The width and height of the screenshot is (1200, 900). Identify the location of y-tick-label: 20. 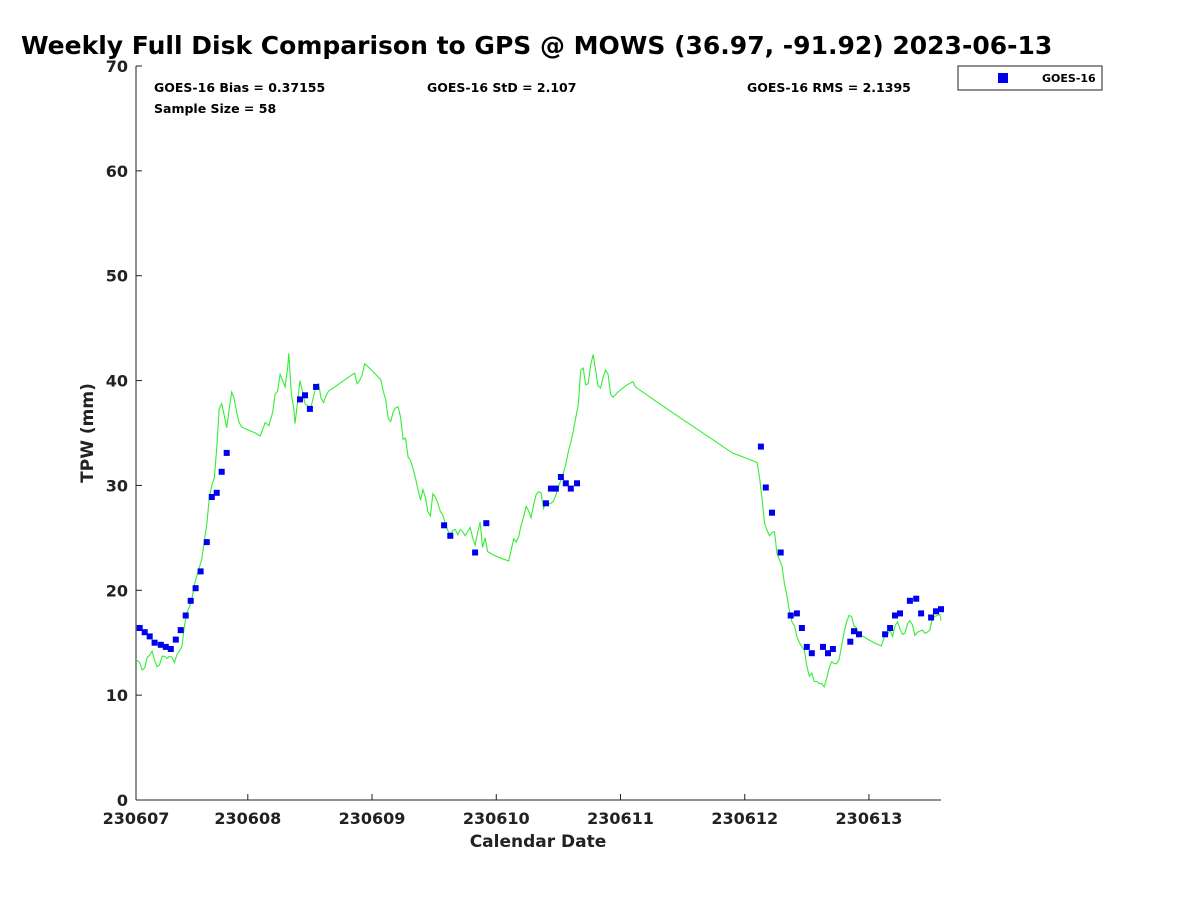
(117, 590).